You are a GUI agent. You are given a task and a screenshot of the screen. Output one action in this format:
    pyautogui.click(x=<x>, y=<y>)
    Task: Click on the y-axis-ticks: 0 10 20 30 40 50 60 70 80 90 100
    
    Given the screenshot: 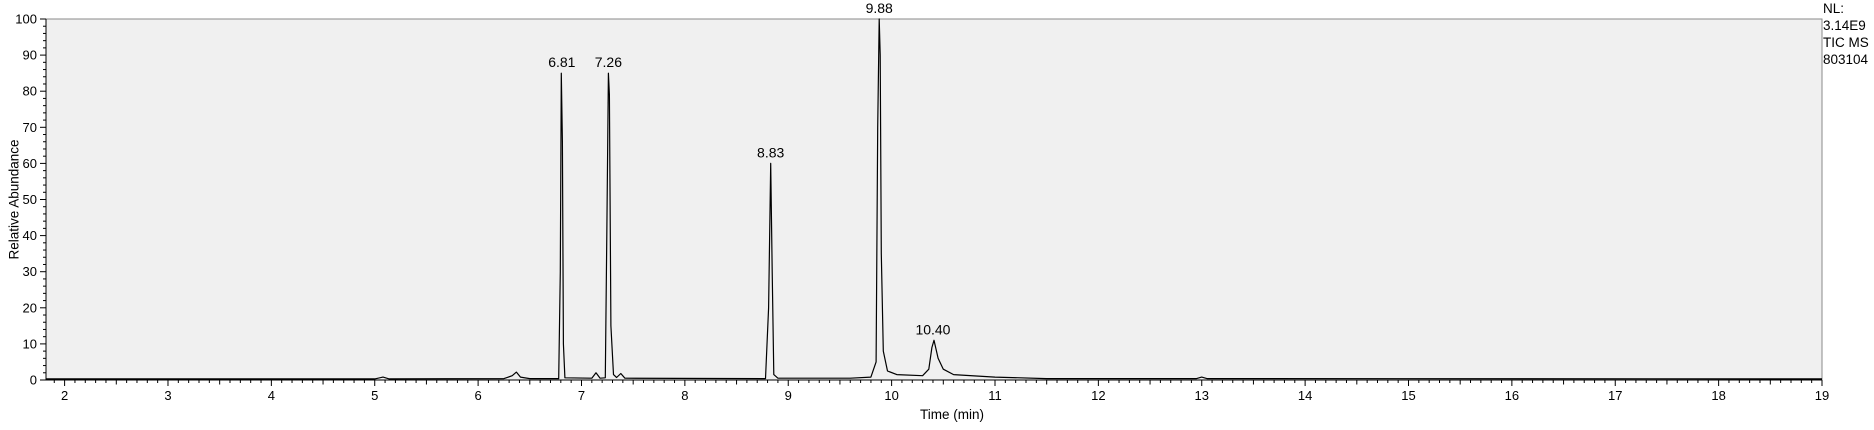 What is the action you would take?
    pyautogui.click(x=30, y=200)
    